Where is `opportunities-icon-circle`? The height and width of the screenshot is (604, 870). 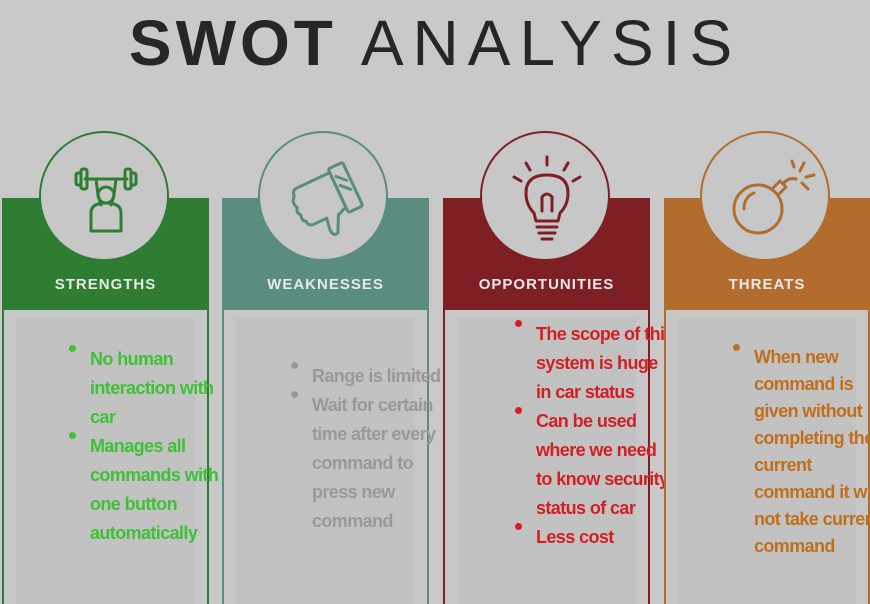 opportunities-icon-circle is located at coordinates (545, 196).